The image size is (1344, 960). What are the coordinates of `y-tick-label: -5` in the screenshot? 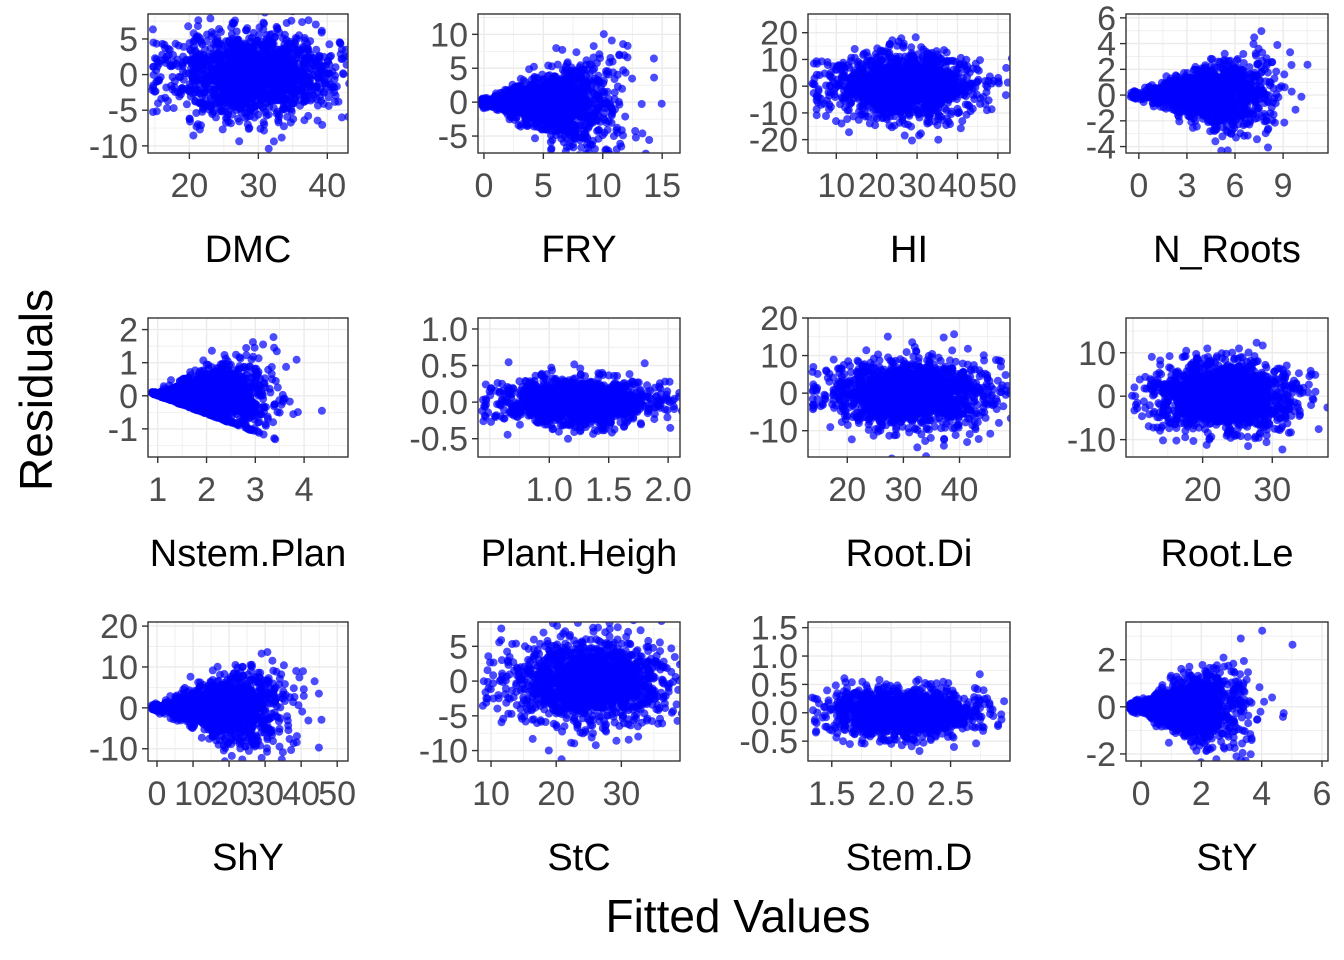 It's located at (123, 111).